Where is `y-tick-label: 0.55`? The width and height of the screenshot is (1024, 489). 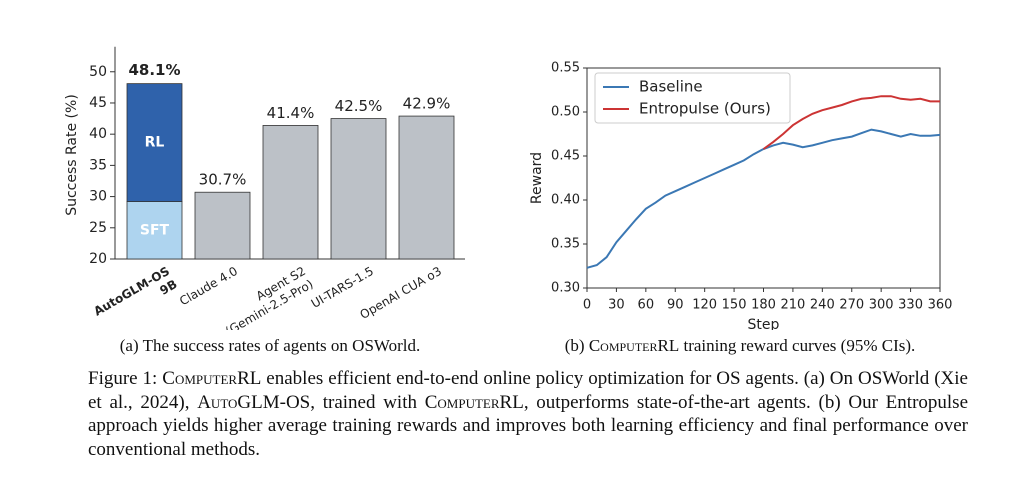 y-tick-label: 0.55 is located at coordinates (565, 68).